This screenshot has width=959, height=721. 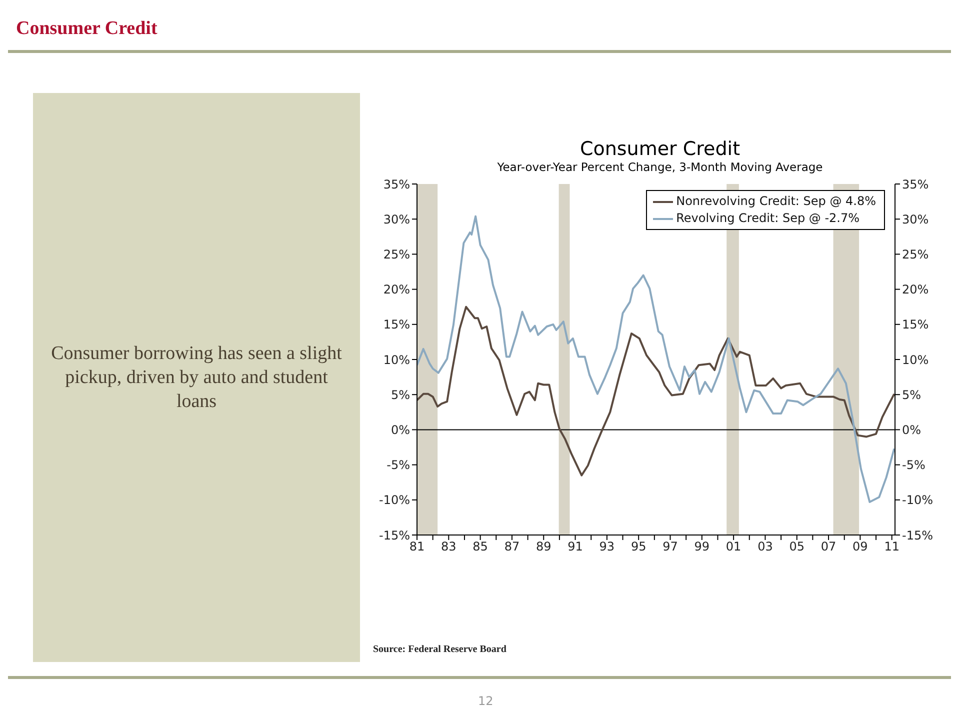 I want to click on chart-subtitle: Year-over-Year Percent Change, 3-Month Moving Average, so click(x=660, y=167).